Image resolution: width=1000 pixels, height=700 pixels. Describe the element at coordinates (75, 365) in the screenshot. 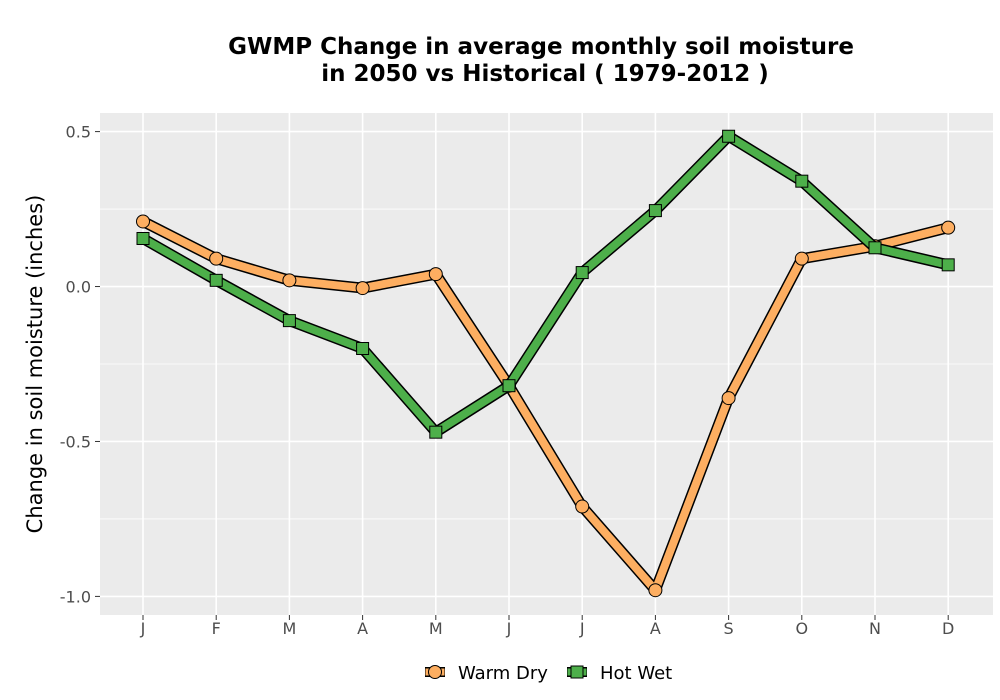

I see `y-tick-labels: 0.5 0.0 -0.5 -1.0` at that location.